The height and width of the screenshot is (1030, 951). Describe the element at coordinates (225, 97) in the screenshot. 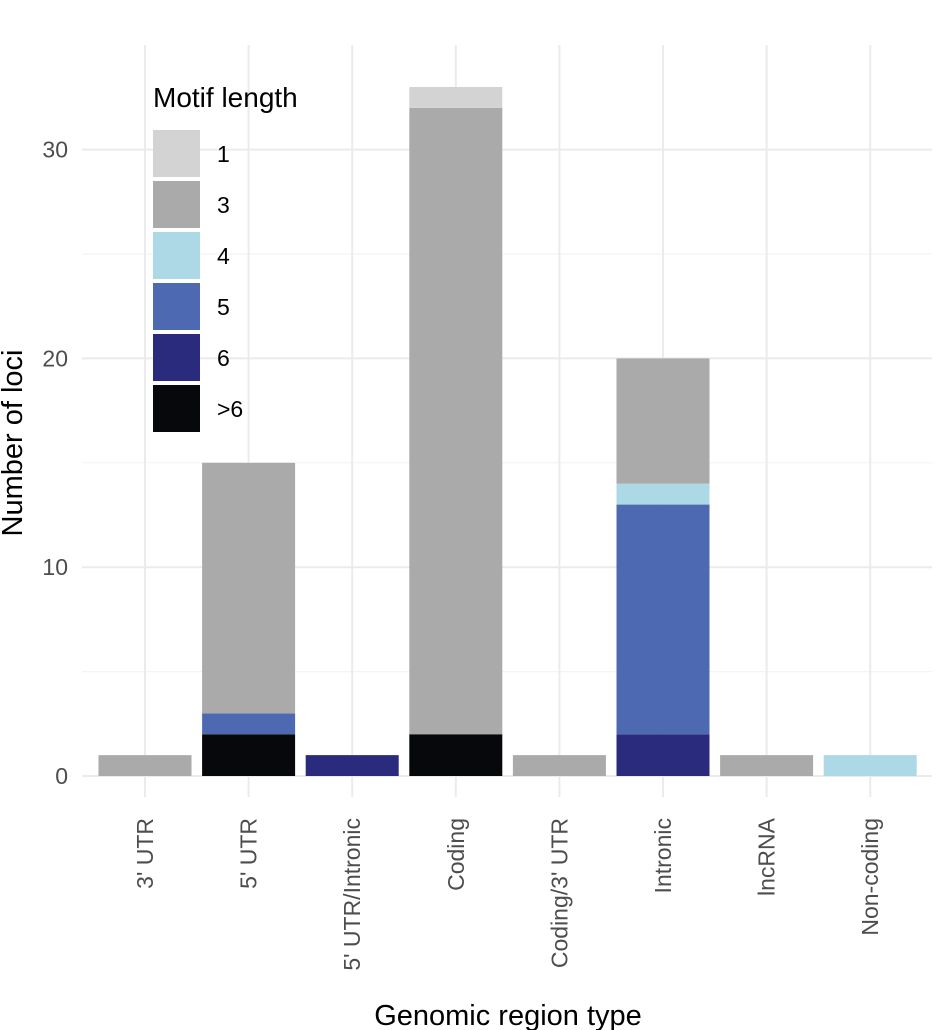

I see `legend-title: Motif length` at that location.